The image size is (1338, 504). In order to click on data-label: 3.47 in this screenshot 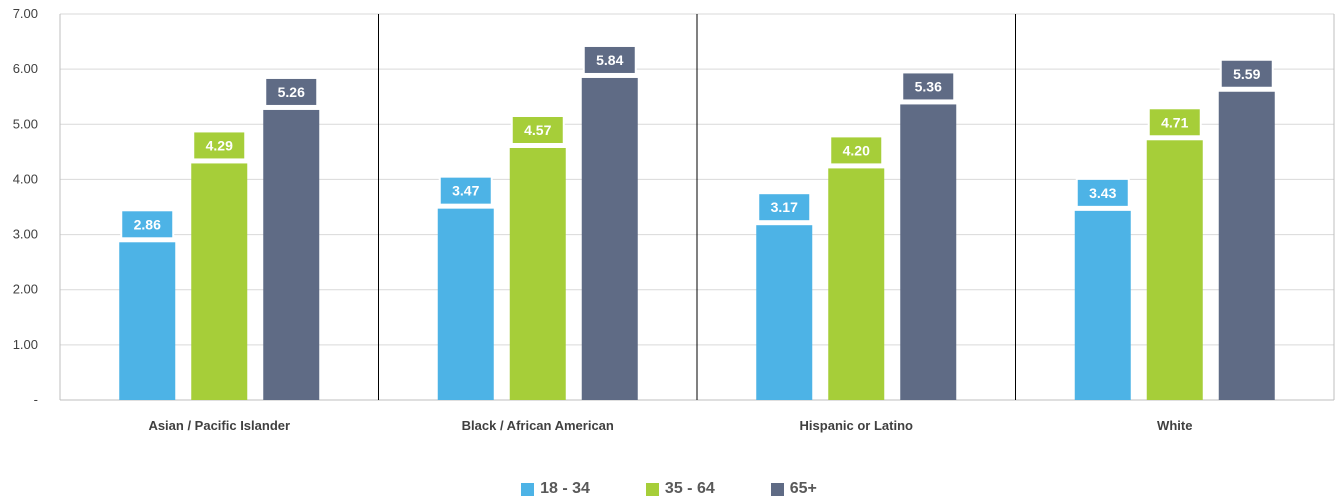, I will do `click(465, 191)`.